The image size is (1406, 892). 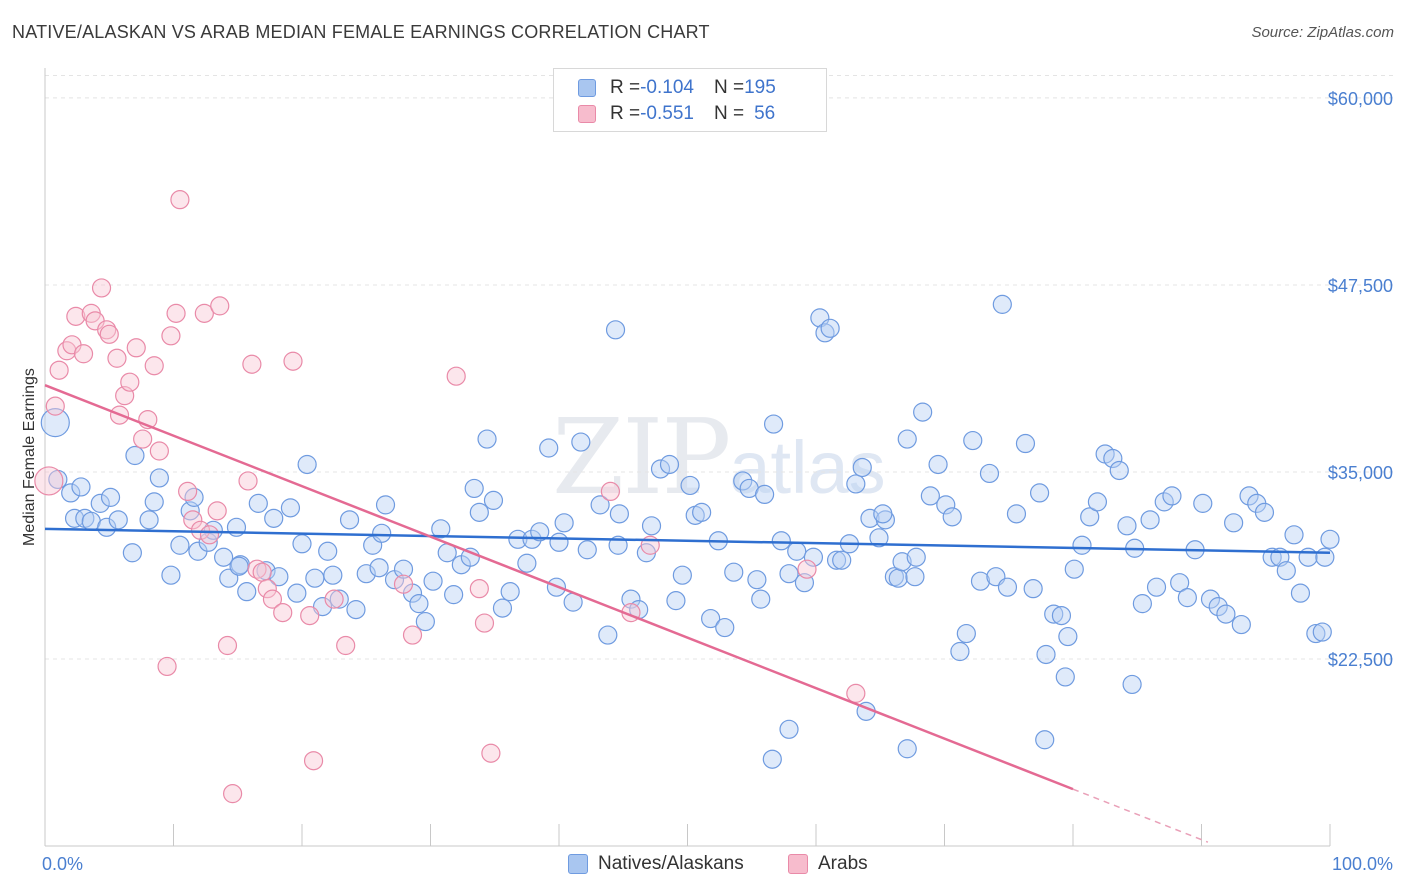 What do you see at coordinates (62, 864) in the screenshot?
I see `x-tick-label: 0.0%` at bounding box center [62, 864].